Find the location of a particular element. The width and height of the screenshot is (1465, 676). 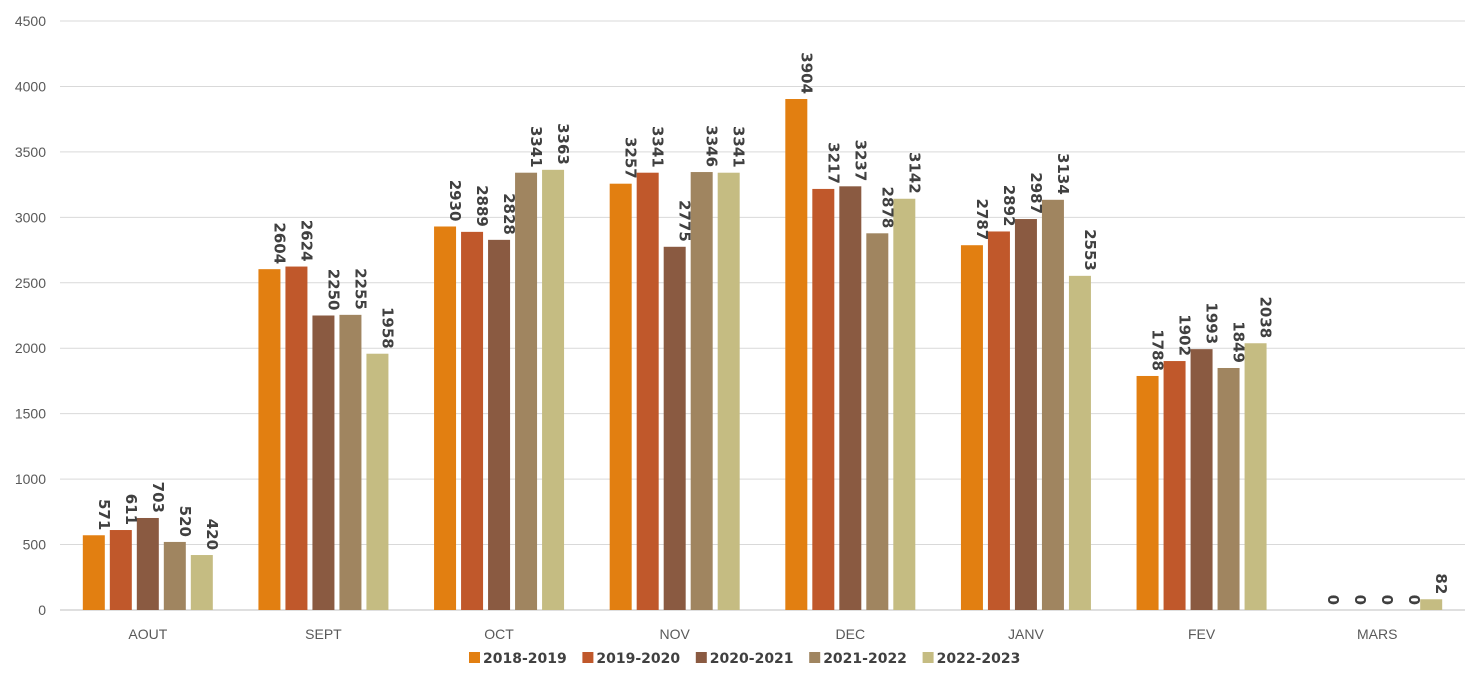

y-tick-label: 3500 is located at coordinates (30, 152).